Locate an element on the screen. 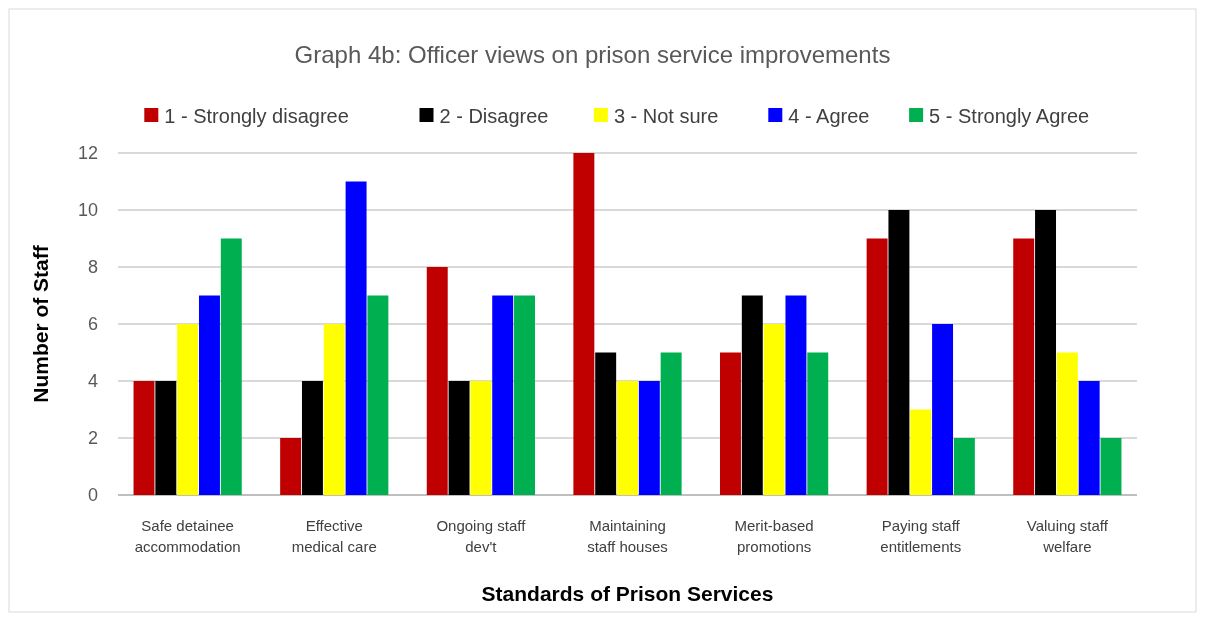 This screenshot has width=1205, height=621. chart-title: Graph 4b: Officer views on prison service improvements is located at coordinates (592, 54).